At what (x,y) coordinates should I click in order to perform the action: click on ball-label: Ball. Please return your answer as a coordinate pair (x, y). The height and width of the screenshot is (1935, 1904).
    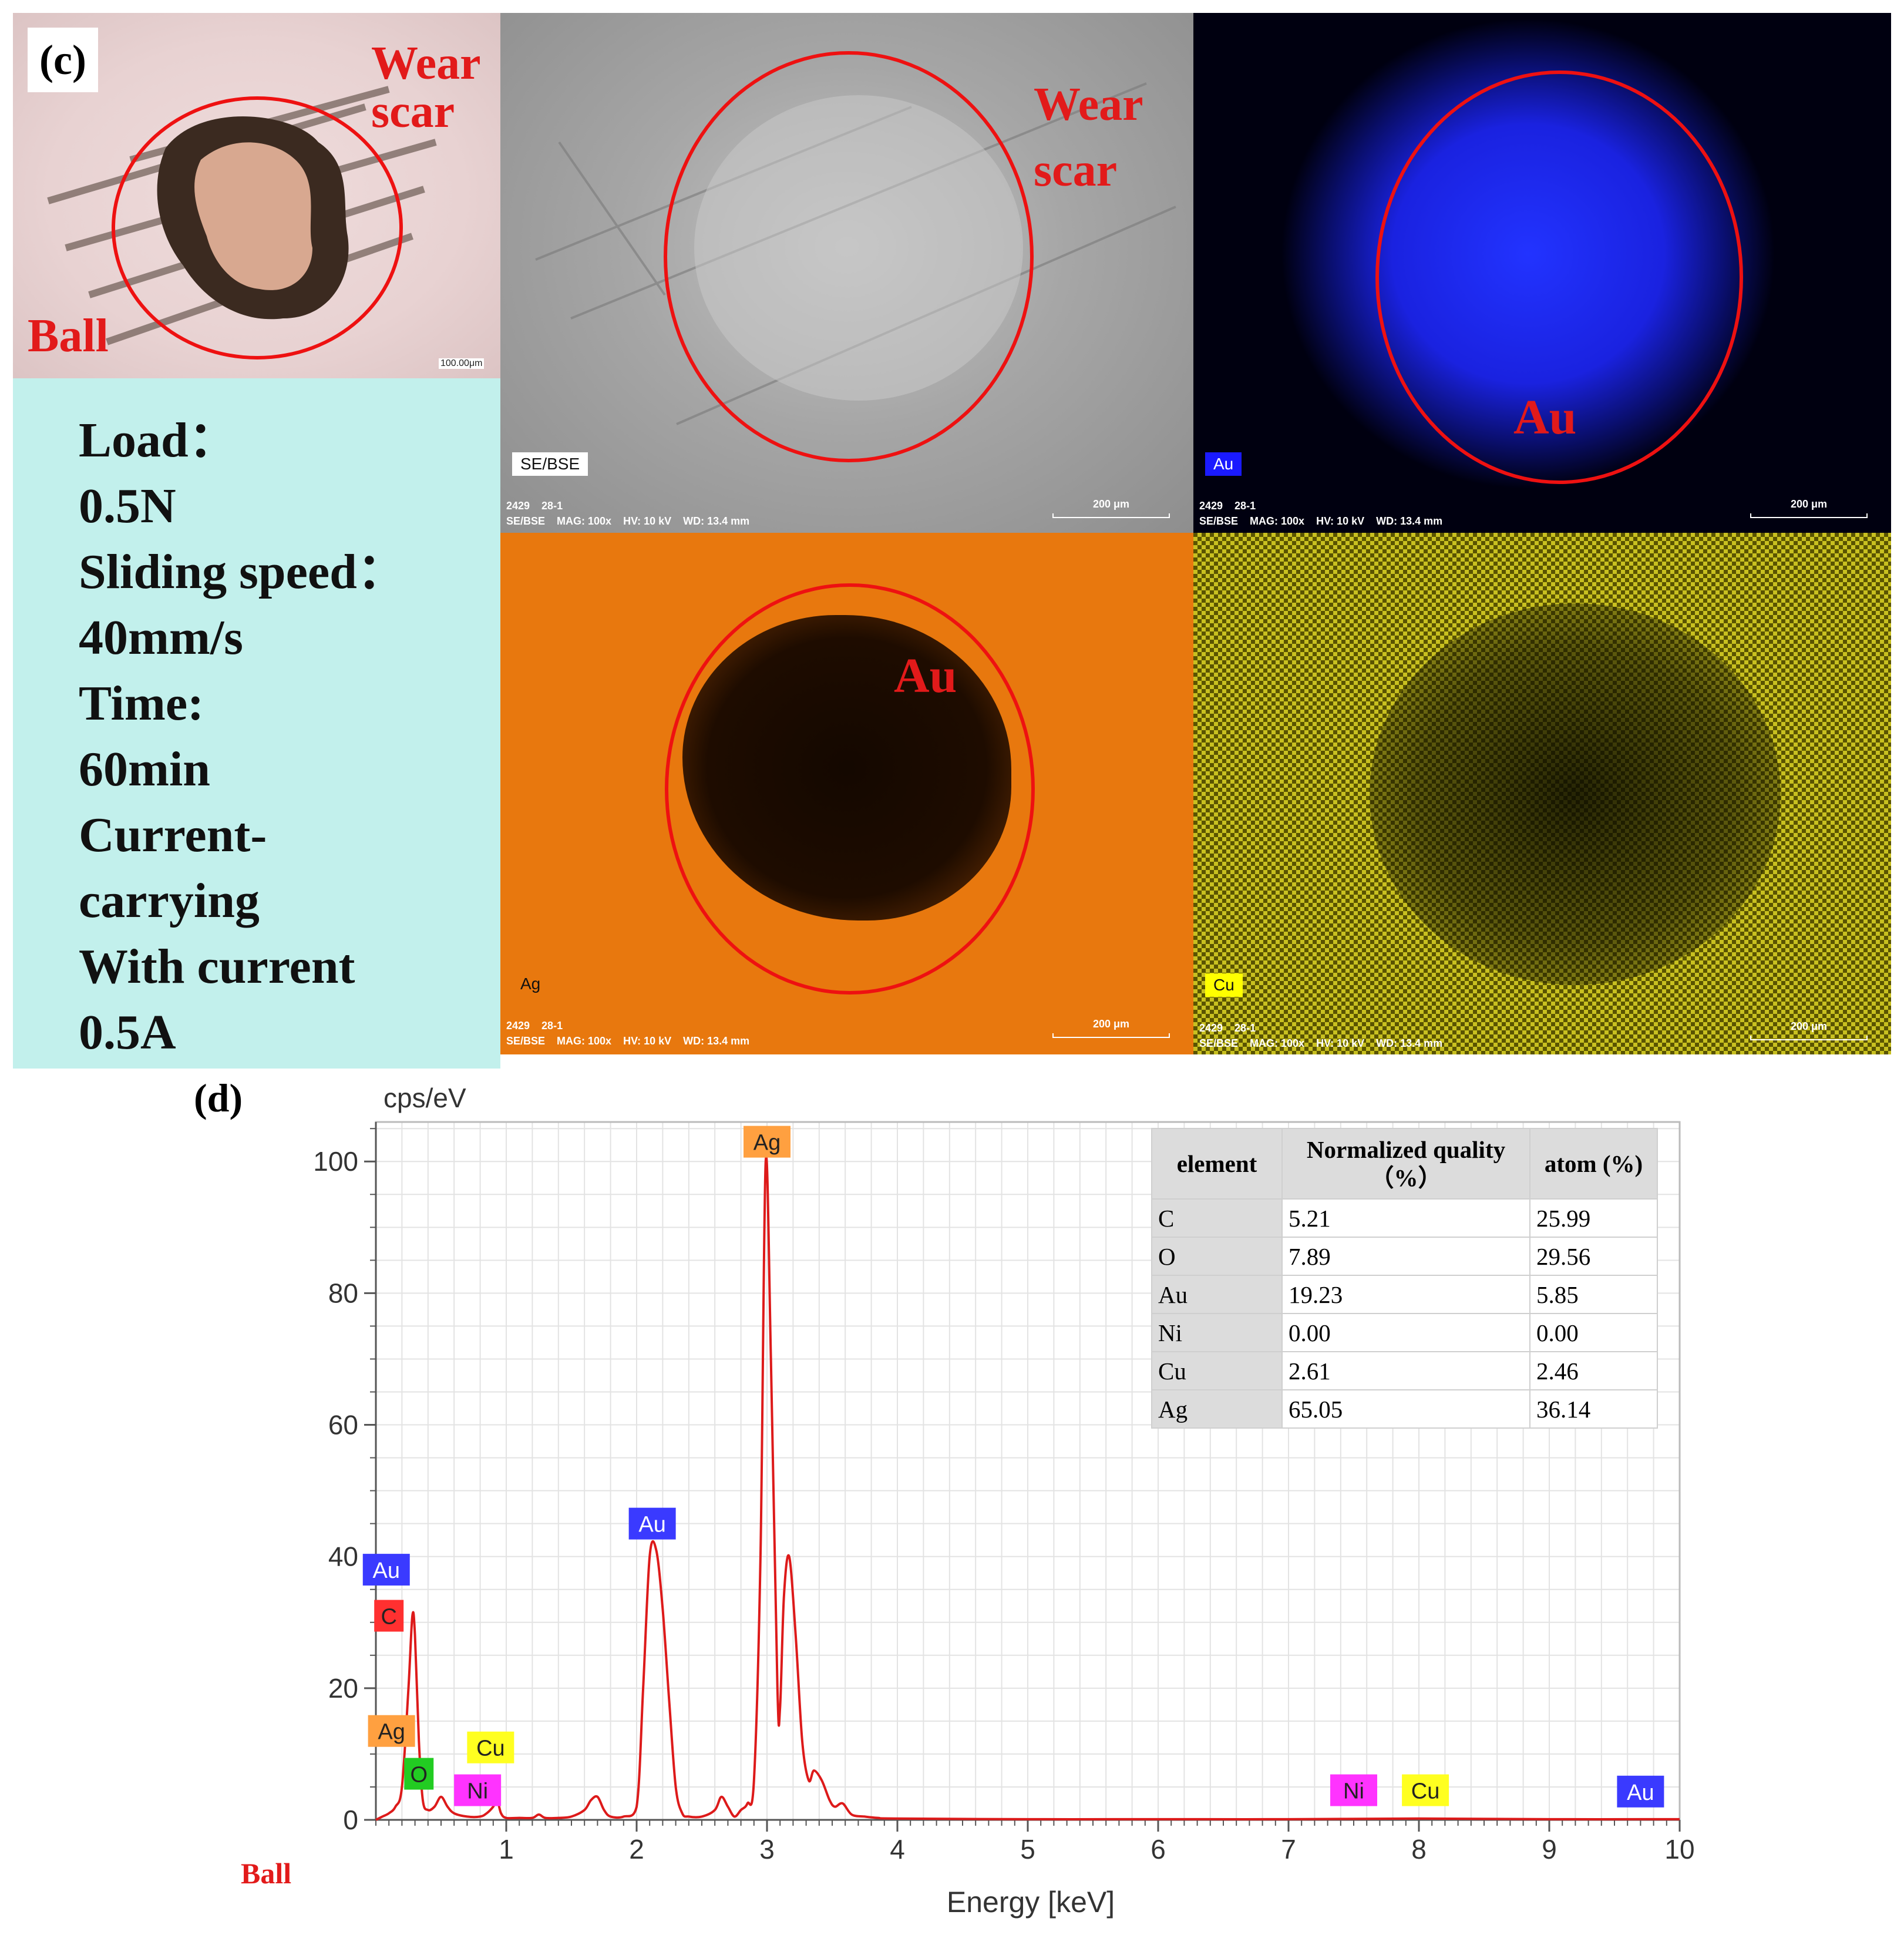
    Looking at the image, I should click on (68, 336).